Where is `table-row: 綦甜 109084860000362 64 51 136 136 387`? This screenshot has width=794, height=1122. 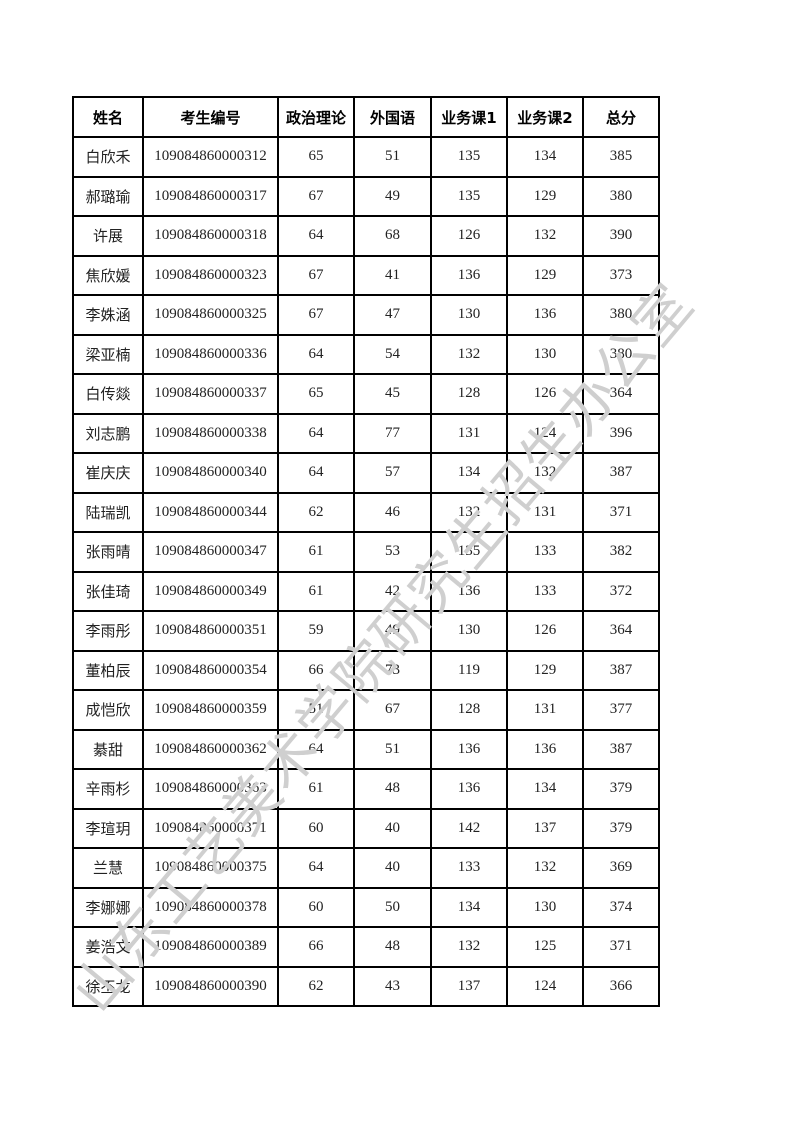 table-row: 綦甜 109084860000362 64 51 136 136 387 is located at coordinates (366, 749).